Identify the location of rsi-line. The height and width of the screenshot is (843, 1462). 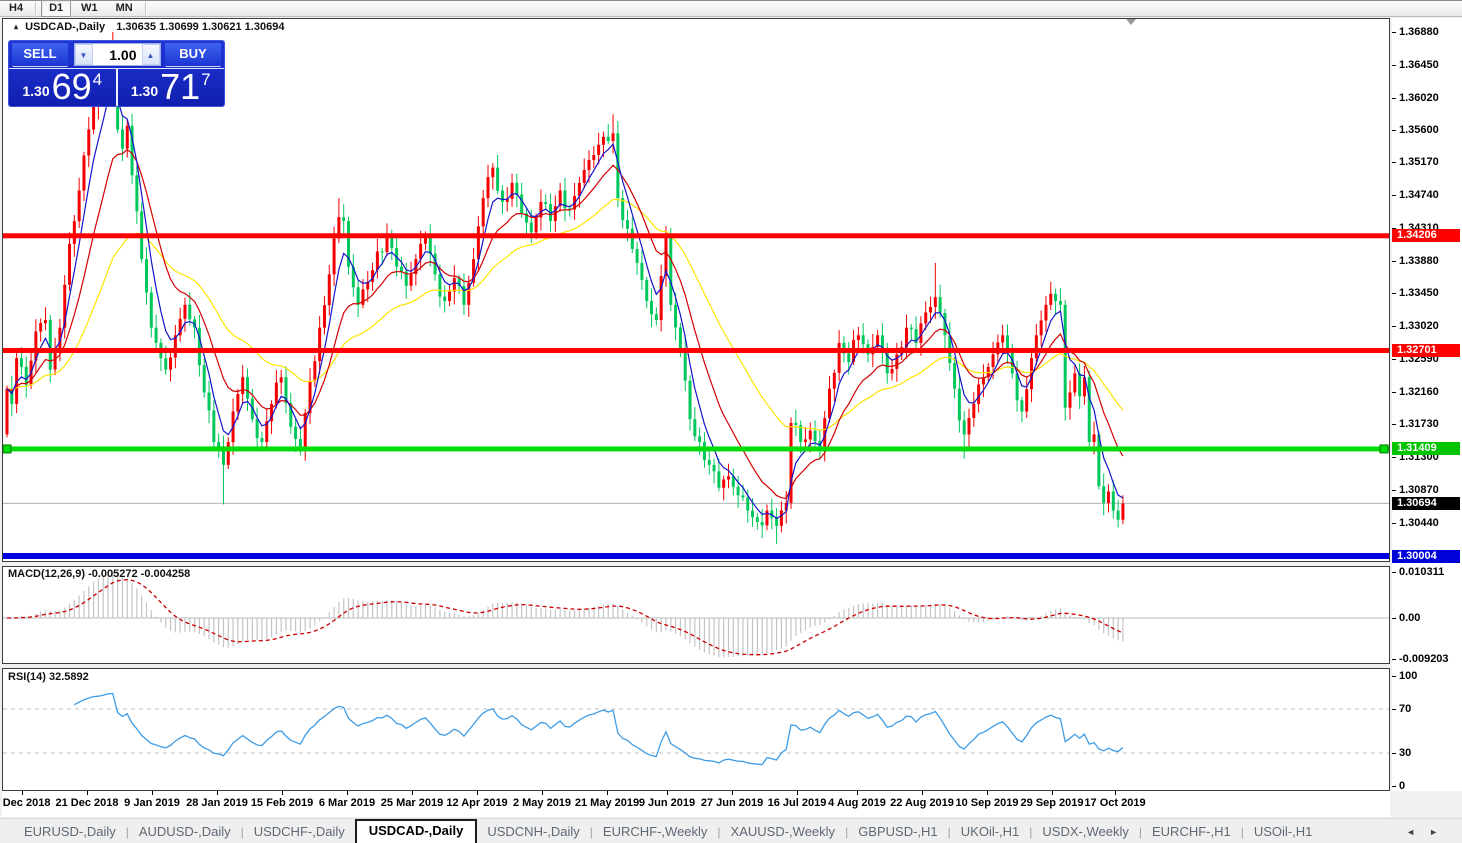
(598, 729).